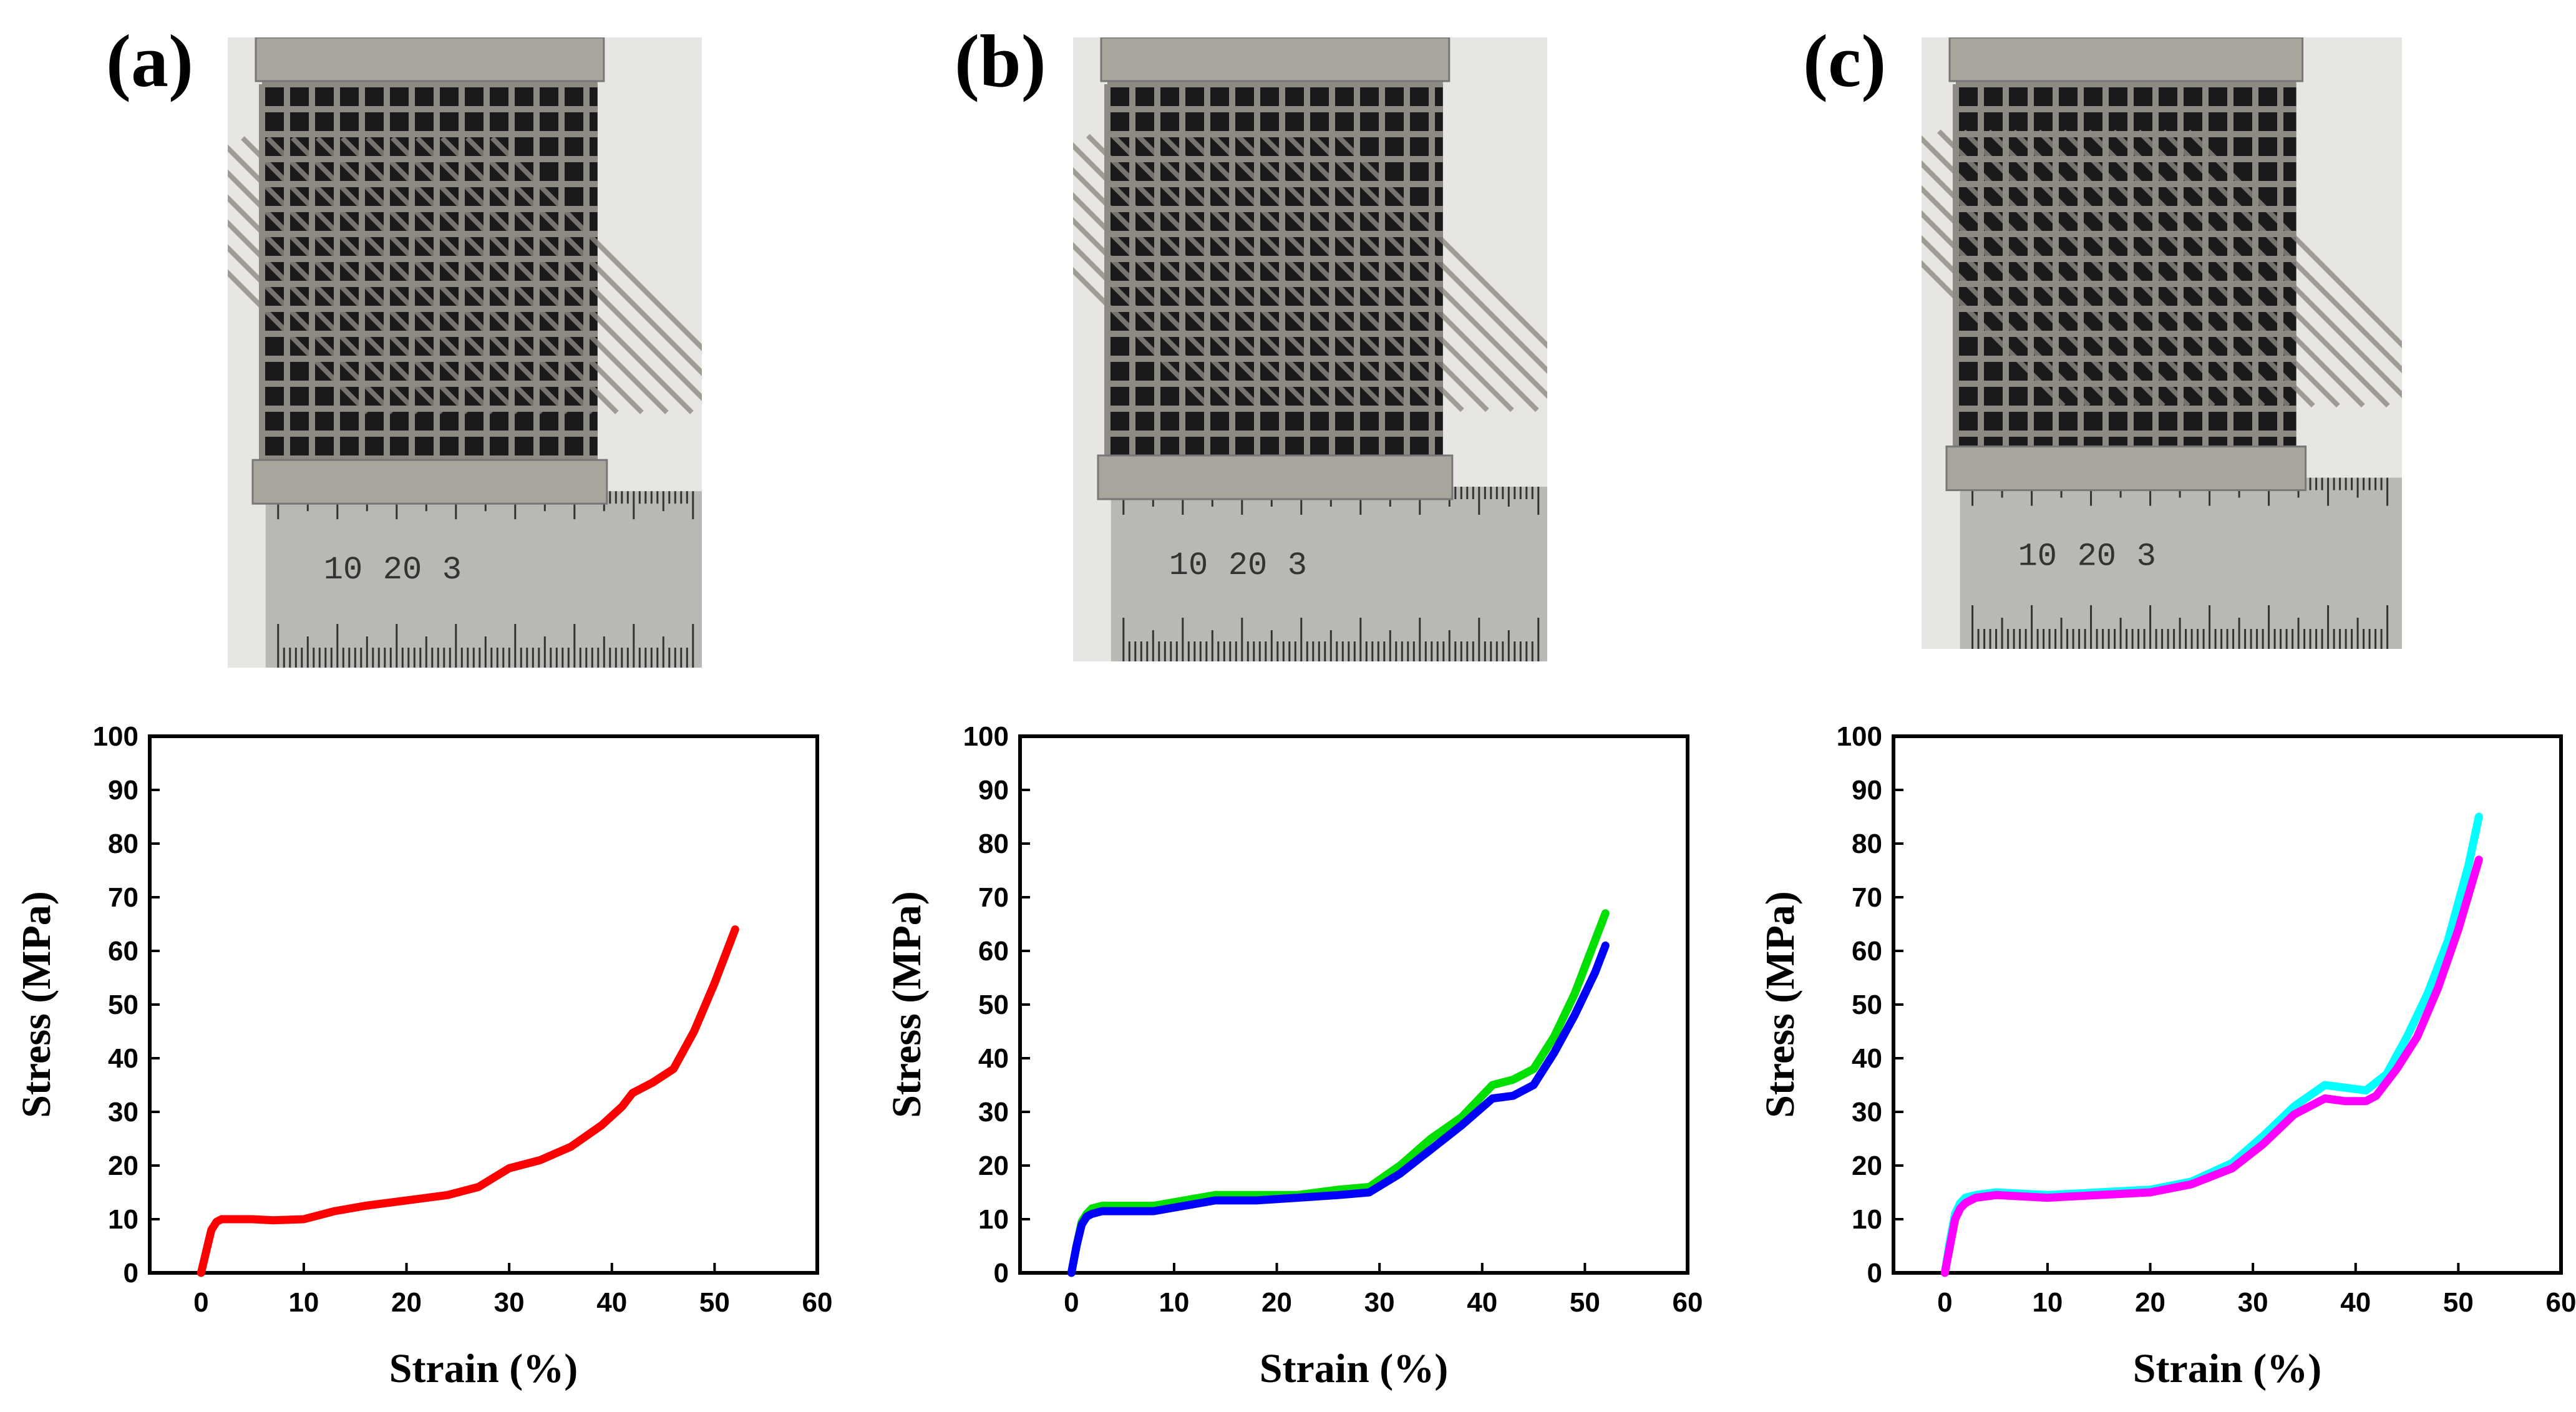  I want to click on y-tick-label: 40, so click(994, 1059).